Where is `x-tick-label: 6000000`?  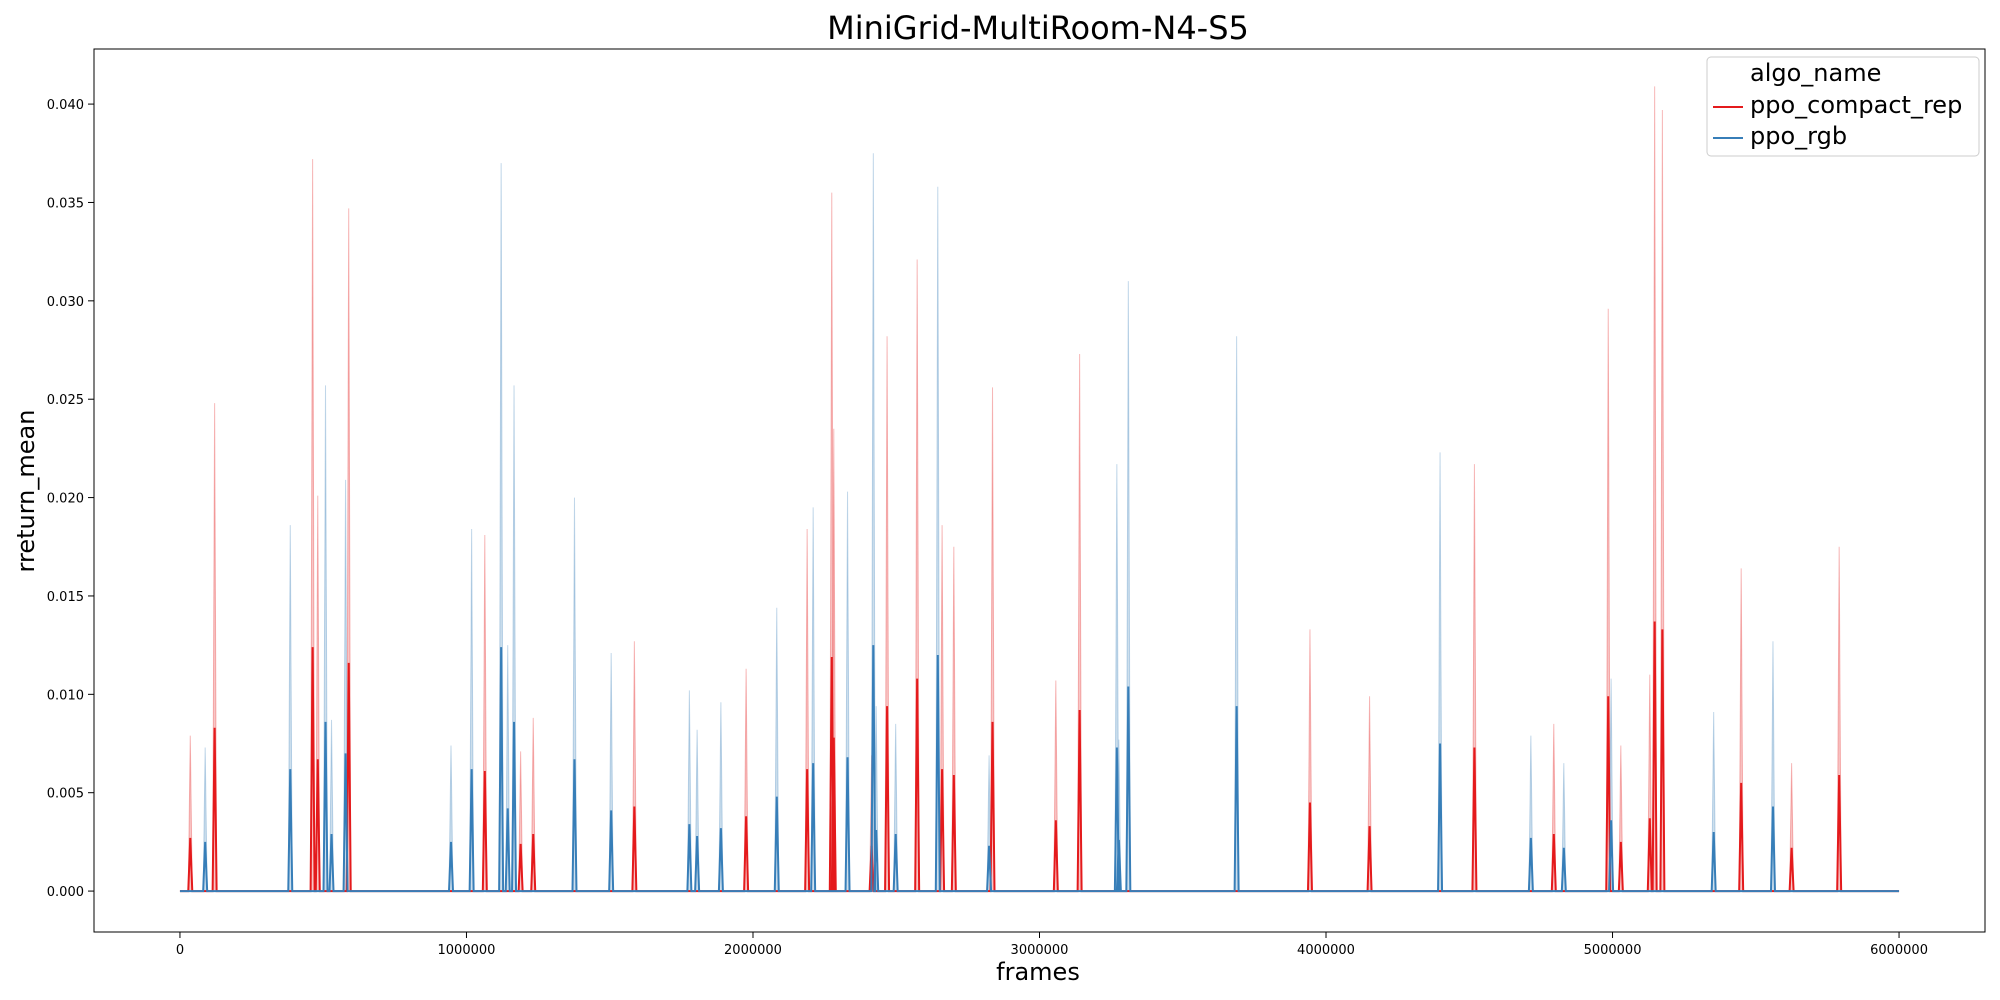
x-tick-label: 6000000 is located at coordinates (1899, 950).